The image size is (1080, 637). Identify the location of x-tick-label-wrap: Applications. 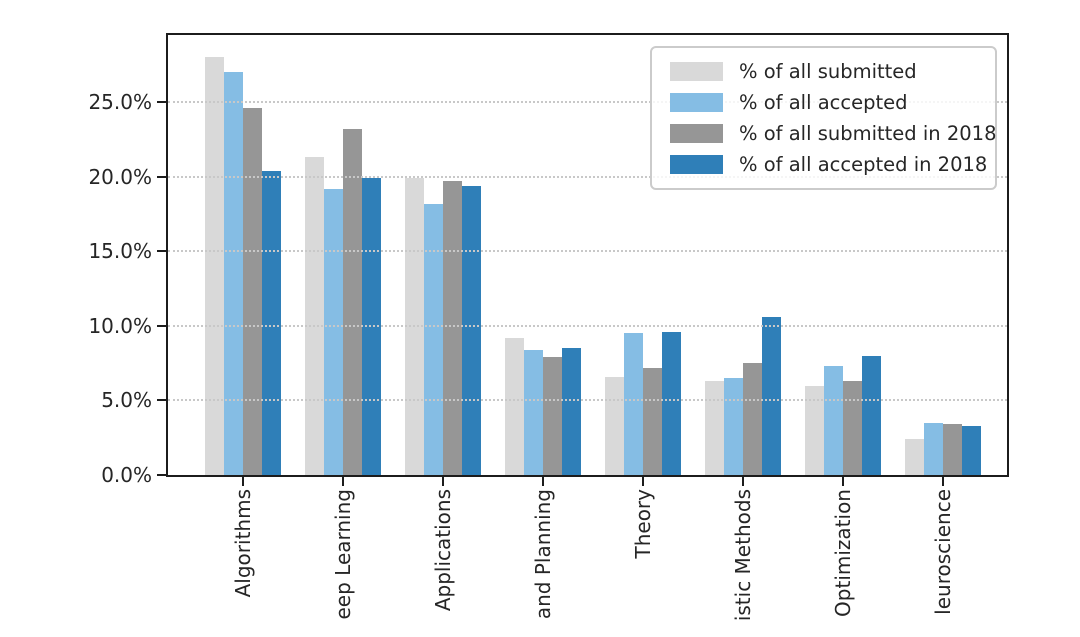
(443, 550).